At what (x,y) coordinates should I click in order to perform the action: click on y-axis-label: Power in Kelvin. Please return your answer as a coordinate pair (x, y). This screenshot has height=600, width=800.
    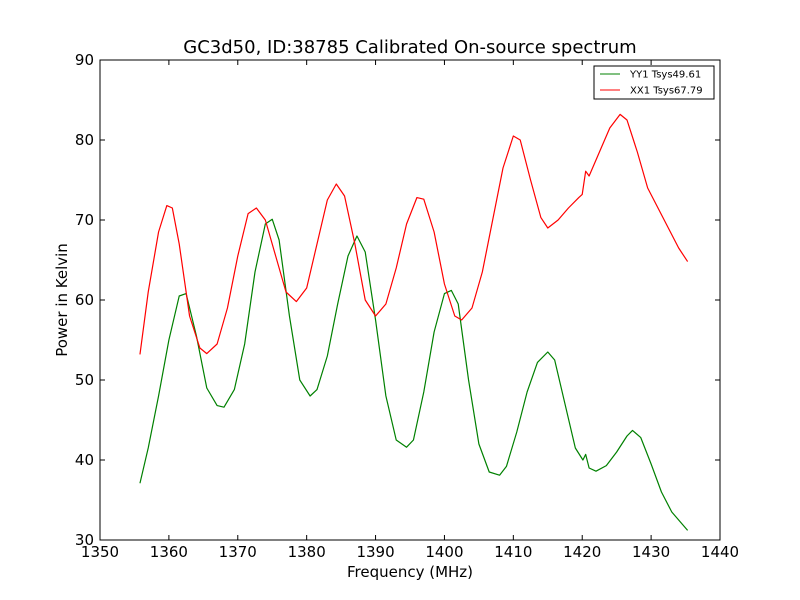
    Looking at the image, I should click on (62, 300).